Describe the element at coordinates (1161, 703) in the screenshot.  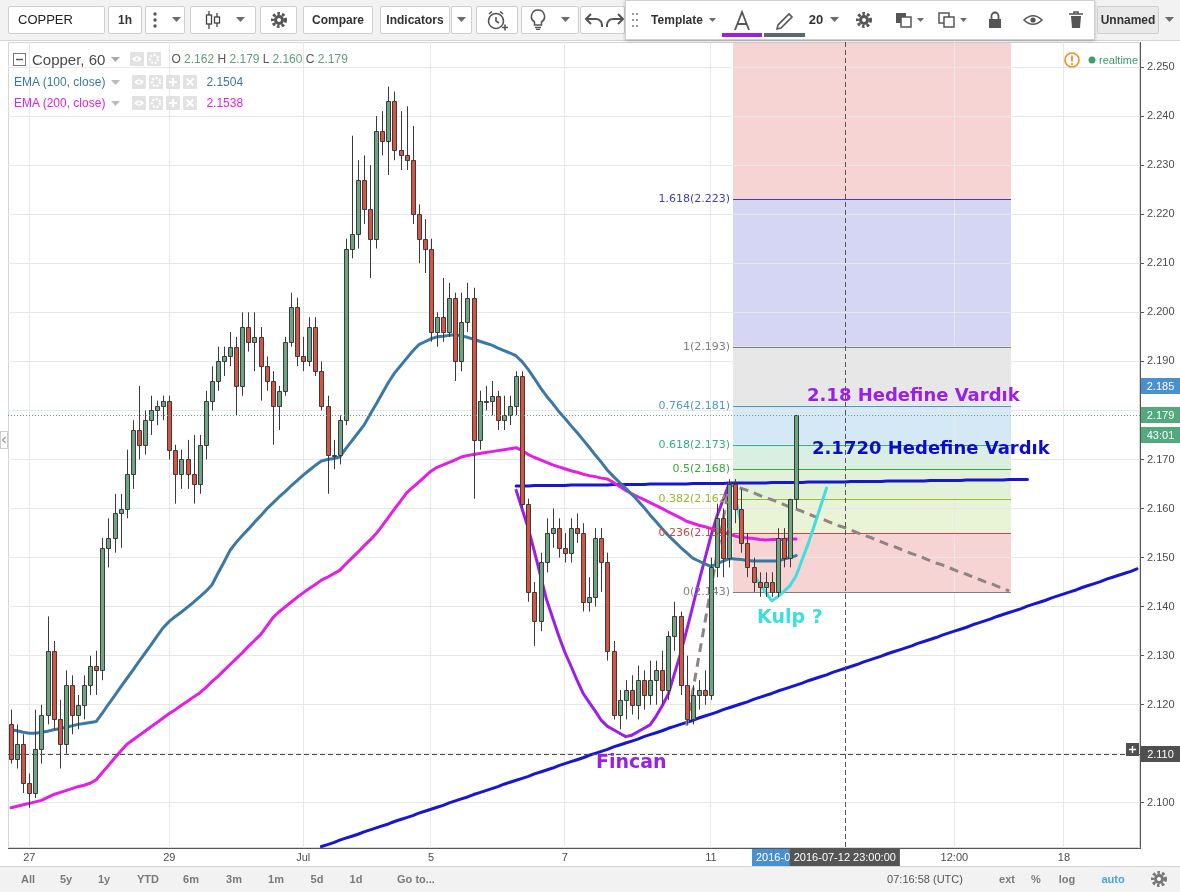
I see `y-tick-label: 2.120` at that location.